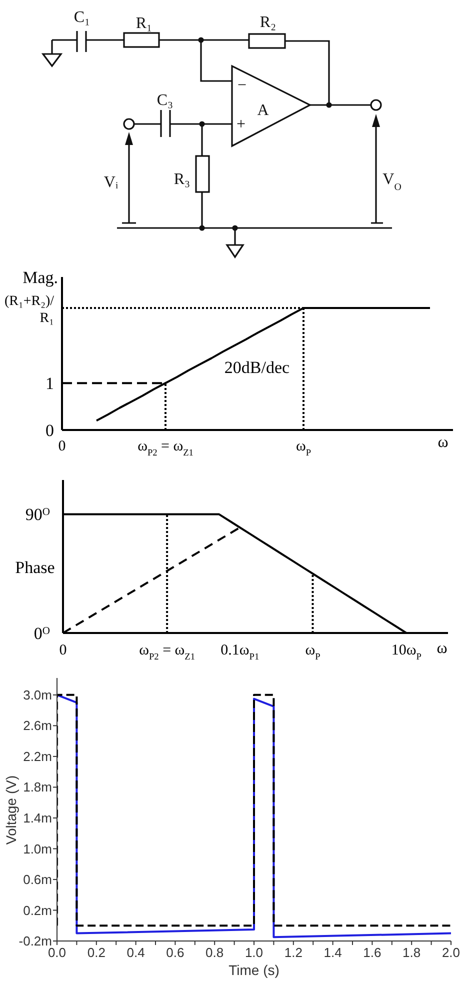 The height and width of the screenshot is (982, 461). Describe the element at coordinates (37, 514) in the screenshot. I see `y-tick-label: 90$^{O}$` at that location.